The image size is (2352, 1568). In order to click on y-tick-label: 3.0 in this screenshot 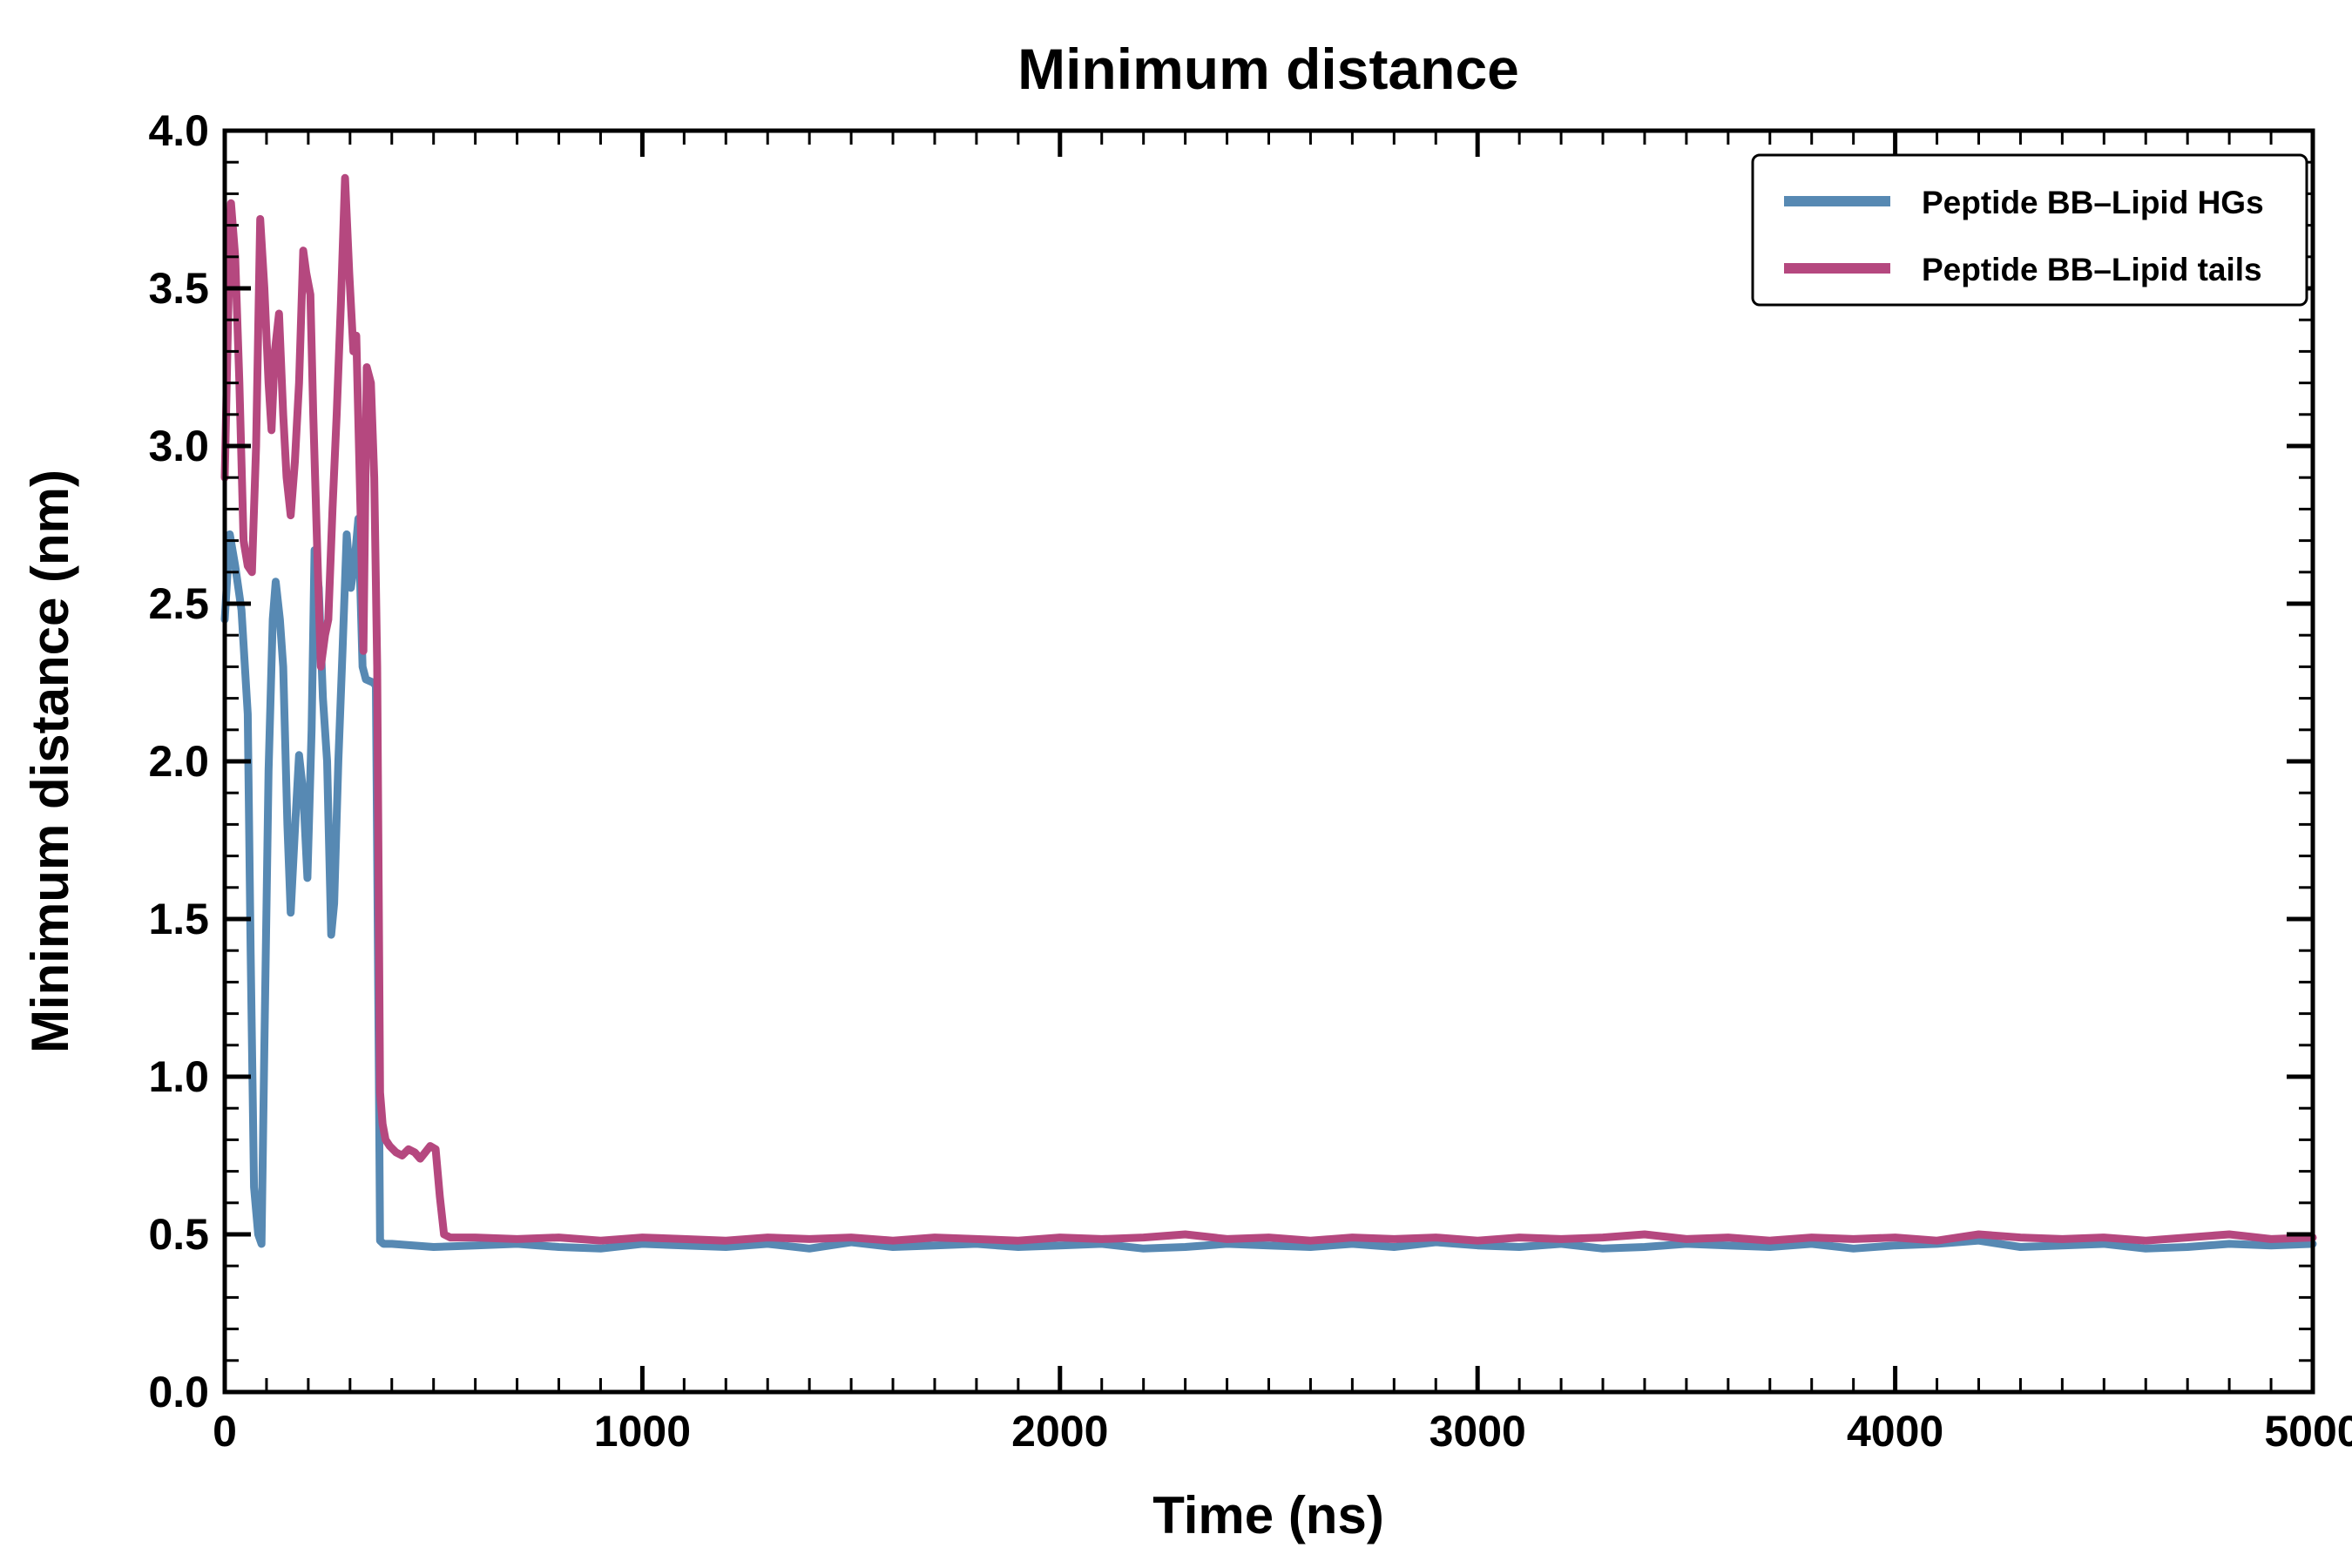, I will do `click(178, 446)`.